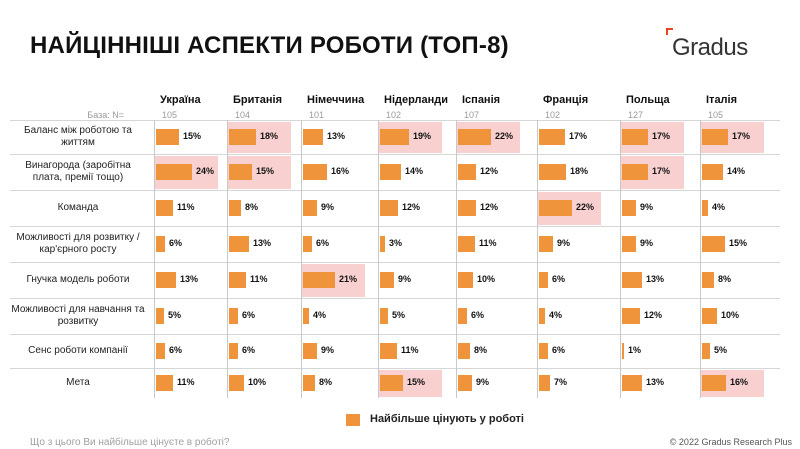 The width and height of the screenshot is (800, 449). Describe the element at coordinates (447, 419) in the screenshot. I see `legend-label: Найбільше цінують у роботі` at that location.